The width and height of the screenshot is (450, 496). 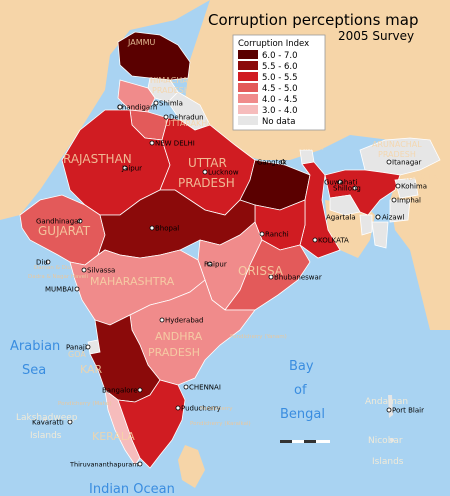 I want to click on water-label-arabian: Arabian, so click(x=35, y=346).